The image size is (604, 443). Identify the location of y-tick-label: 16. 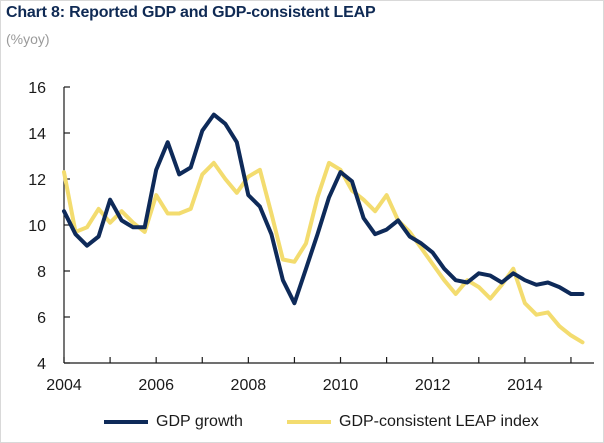
(37, 88).